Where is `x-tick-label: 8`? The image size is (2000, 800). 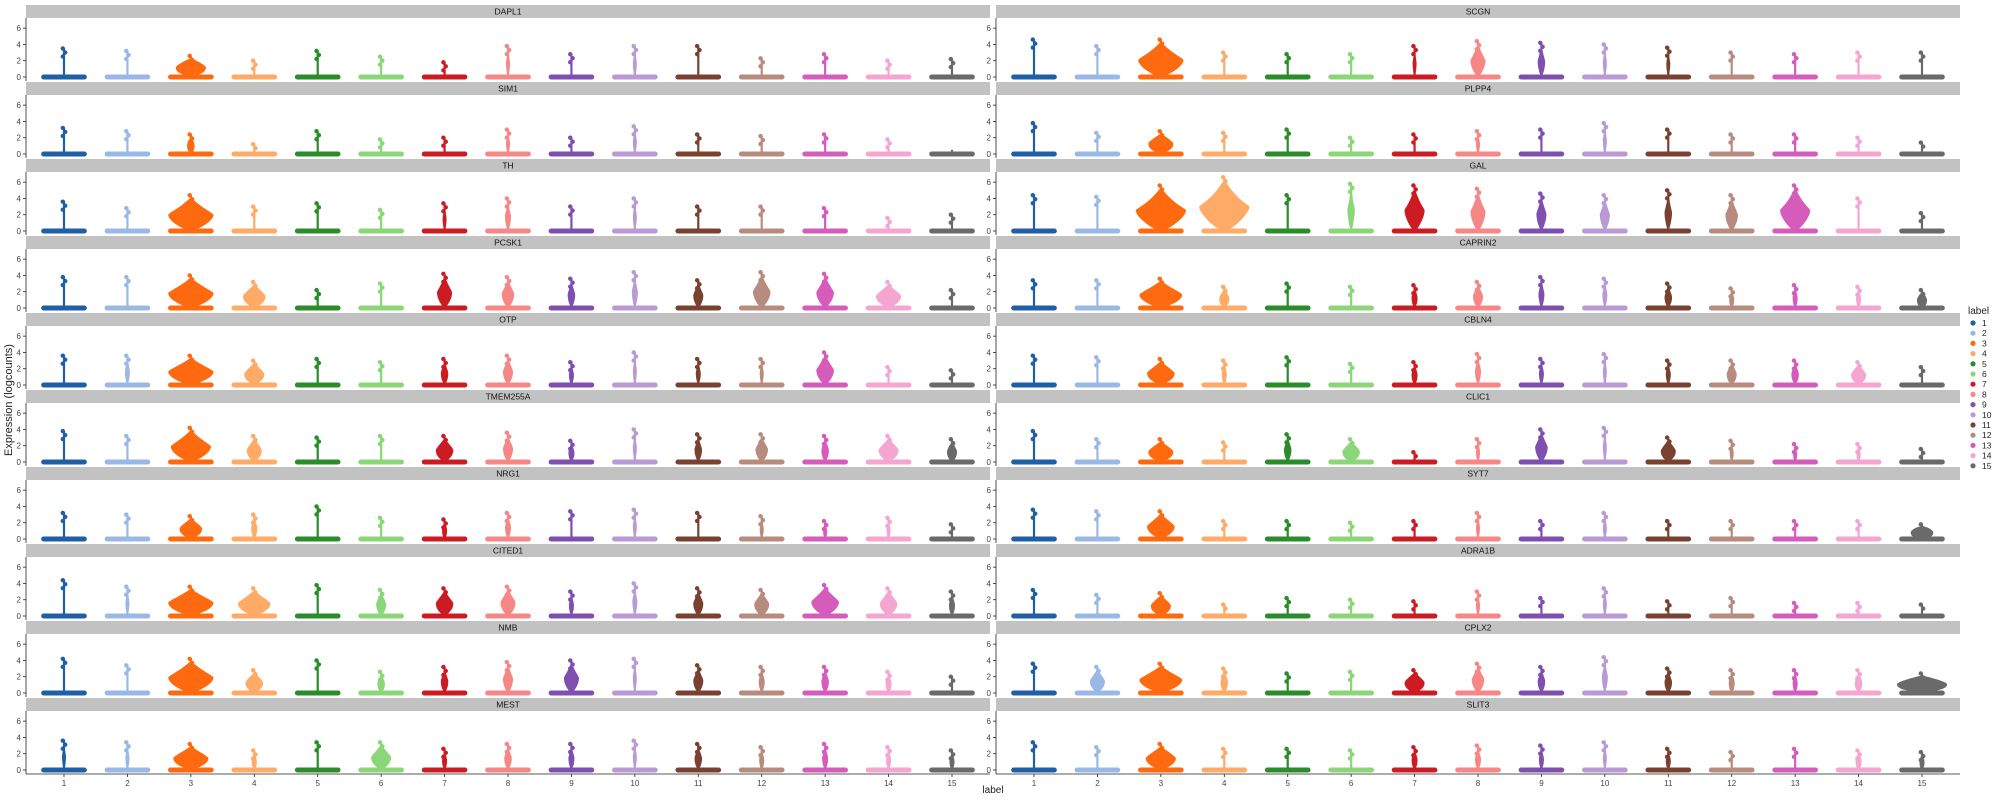
x-tick-label: 8 is located at coordinates (508, 783).